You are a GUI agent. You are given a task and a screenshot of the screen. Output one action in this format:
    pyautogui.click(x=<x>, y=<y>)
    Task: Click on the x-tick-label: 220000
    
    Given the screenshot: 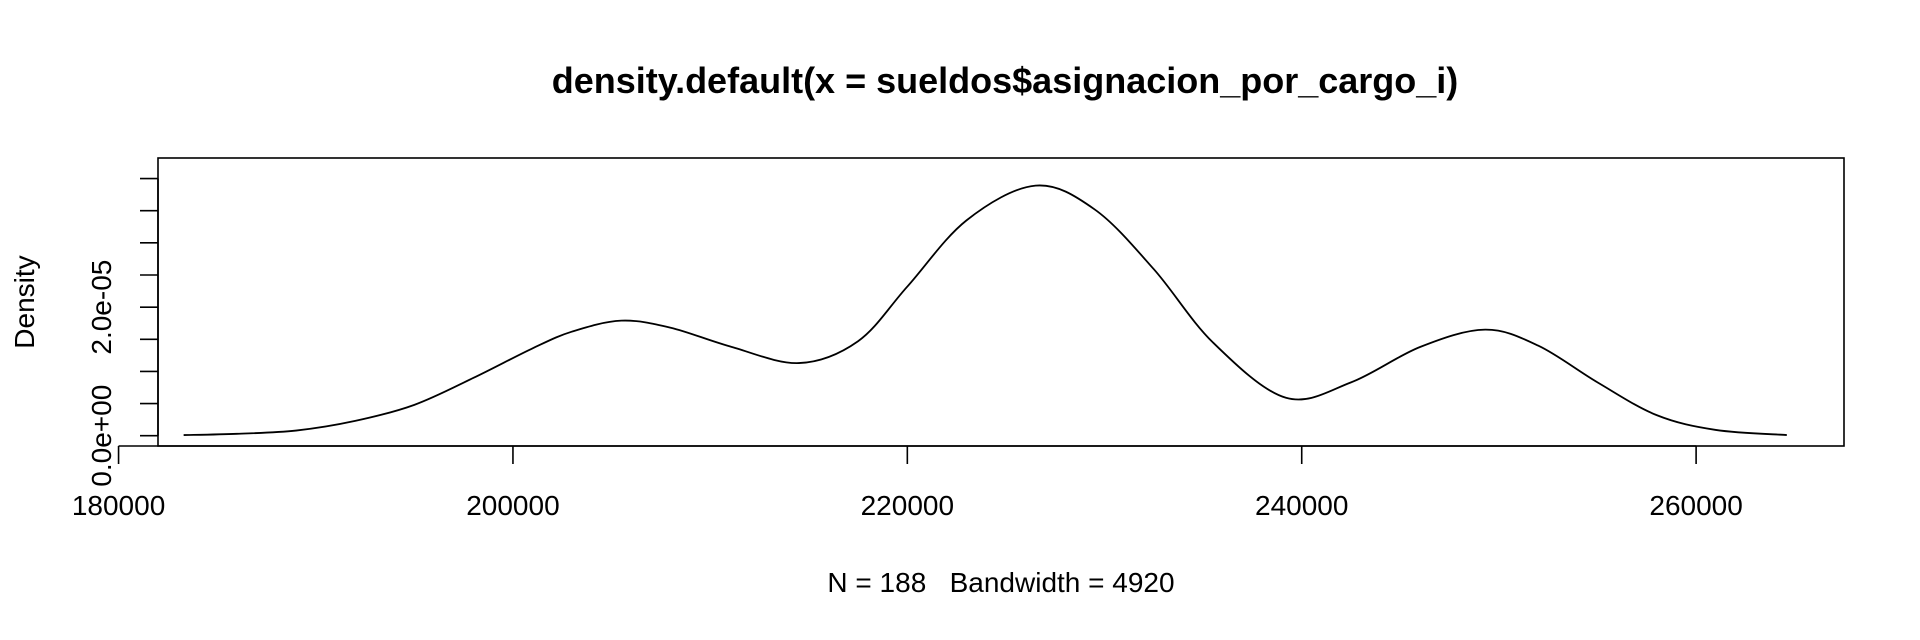 What is the action you would take?
    pyautogui.click(x=907, y=505)
    